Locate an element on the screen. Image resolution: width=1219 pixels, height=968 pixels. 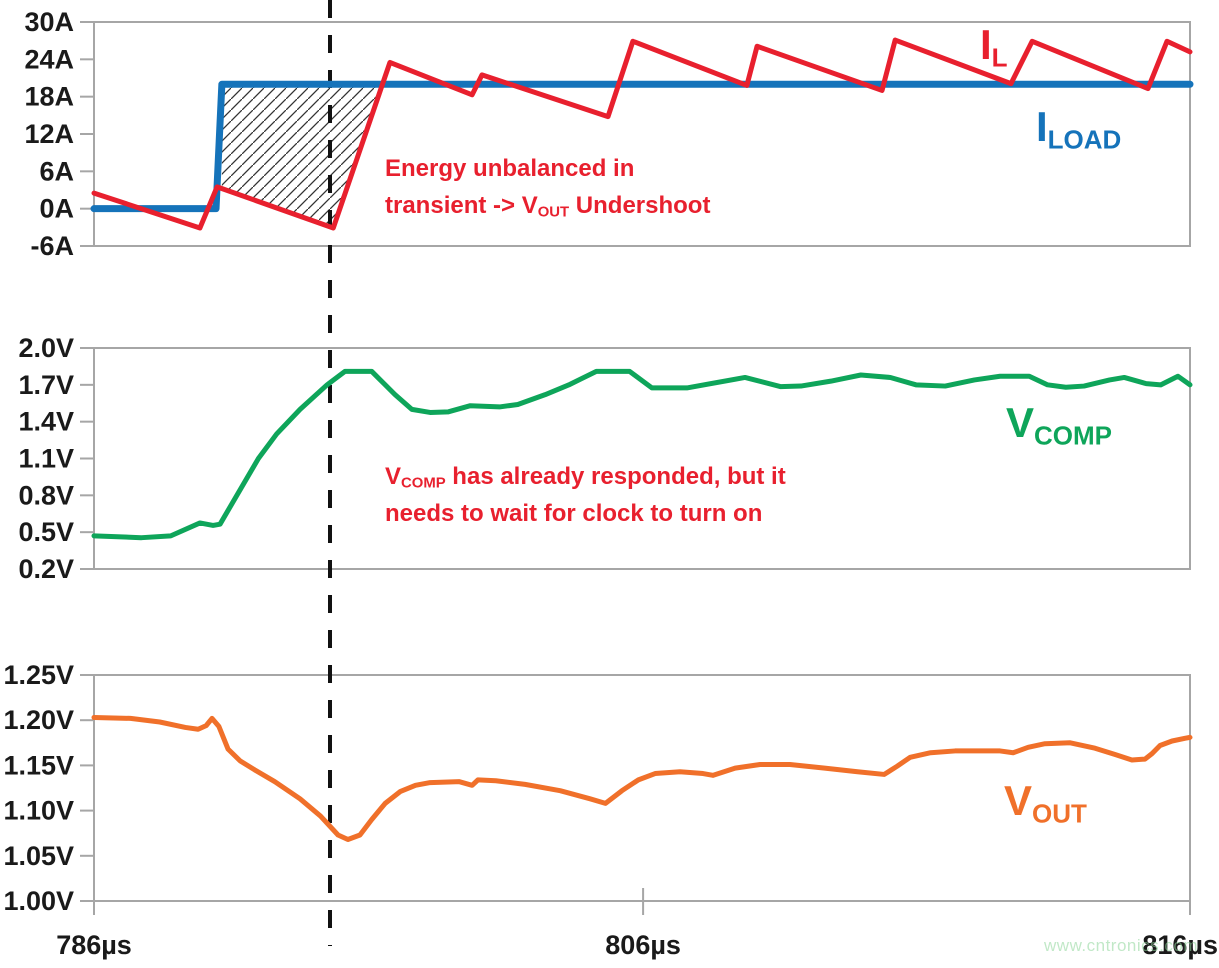
y-tick-label: 1.4V is located at coordinates (46, 422).